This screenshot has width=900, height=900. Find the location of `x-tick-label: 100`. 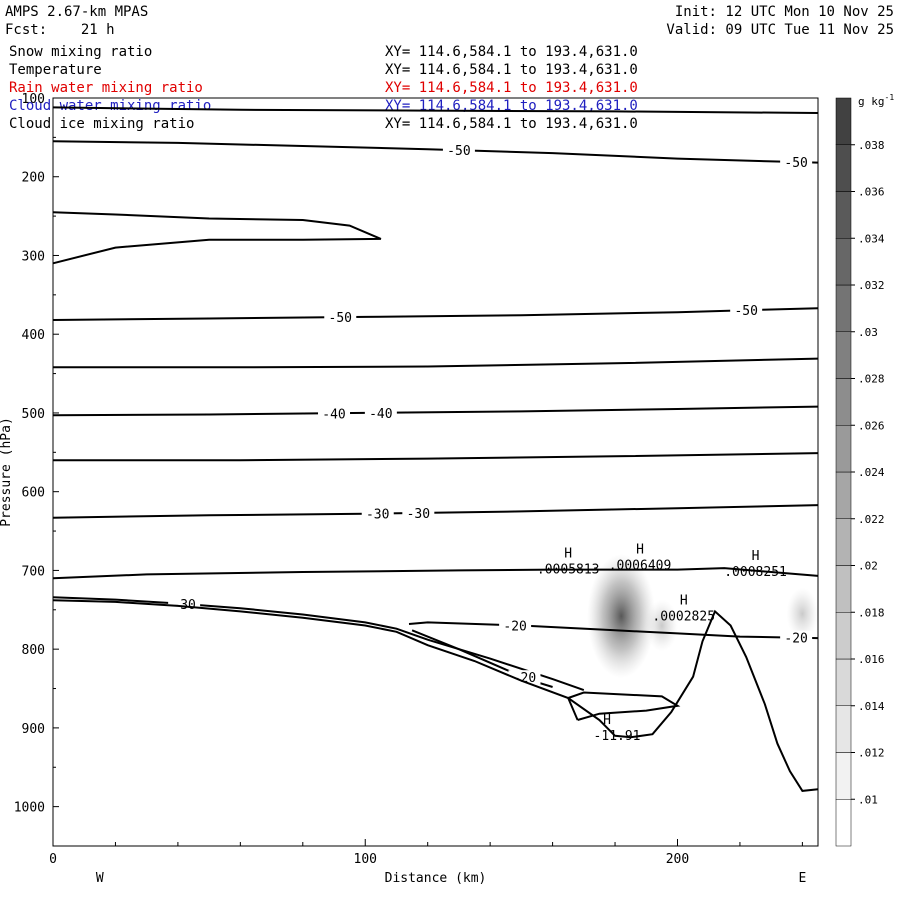

x-tick-label: 100 is located at coordinates (365, 859).